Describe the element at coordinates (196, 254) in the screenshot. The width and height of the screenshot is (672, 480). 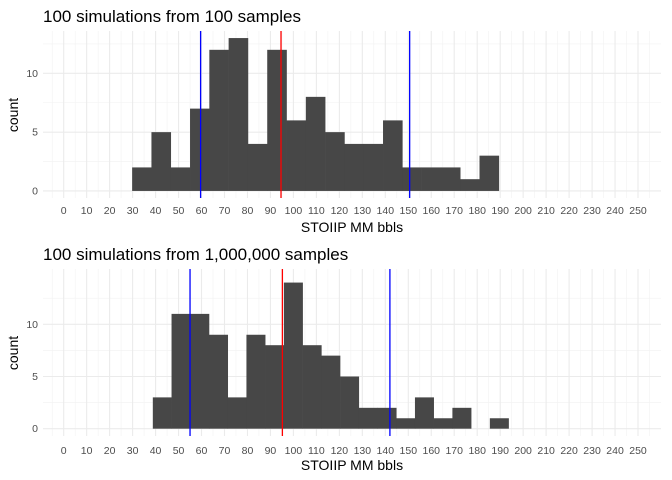
I see `chart-title-bottom: 100 simulations from 1,000,000 samples` at that location.